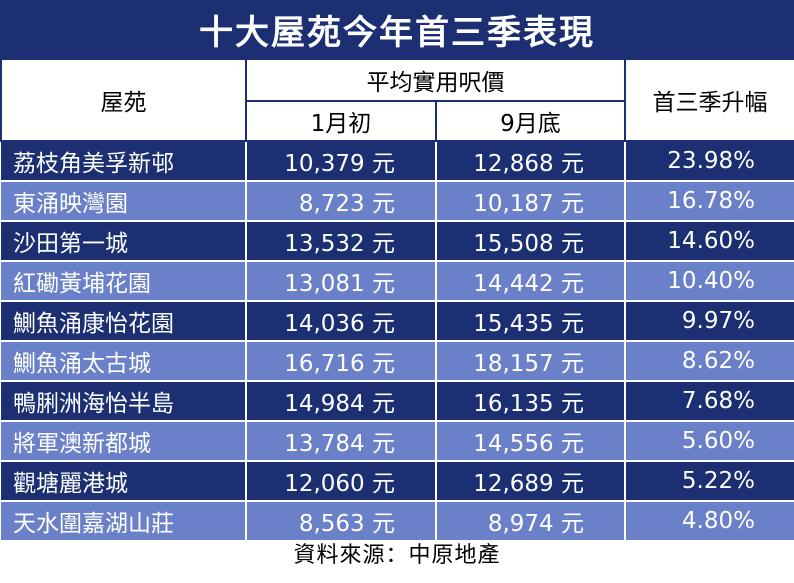 The height and width of the screenshot is (583, 794). What do you see at coordinates (531, 481) in the screenshot?
I see `end-price-cell: 12,689 元` at bounding box center [531, 481].